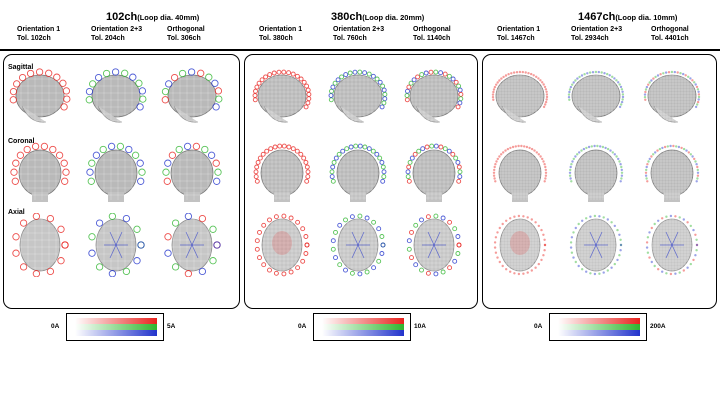 This screenshot has height=405, width=720. I want to click on legend-max-label: 200A, so click(658, 326).